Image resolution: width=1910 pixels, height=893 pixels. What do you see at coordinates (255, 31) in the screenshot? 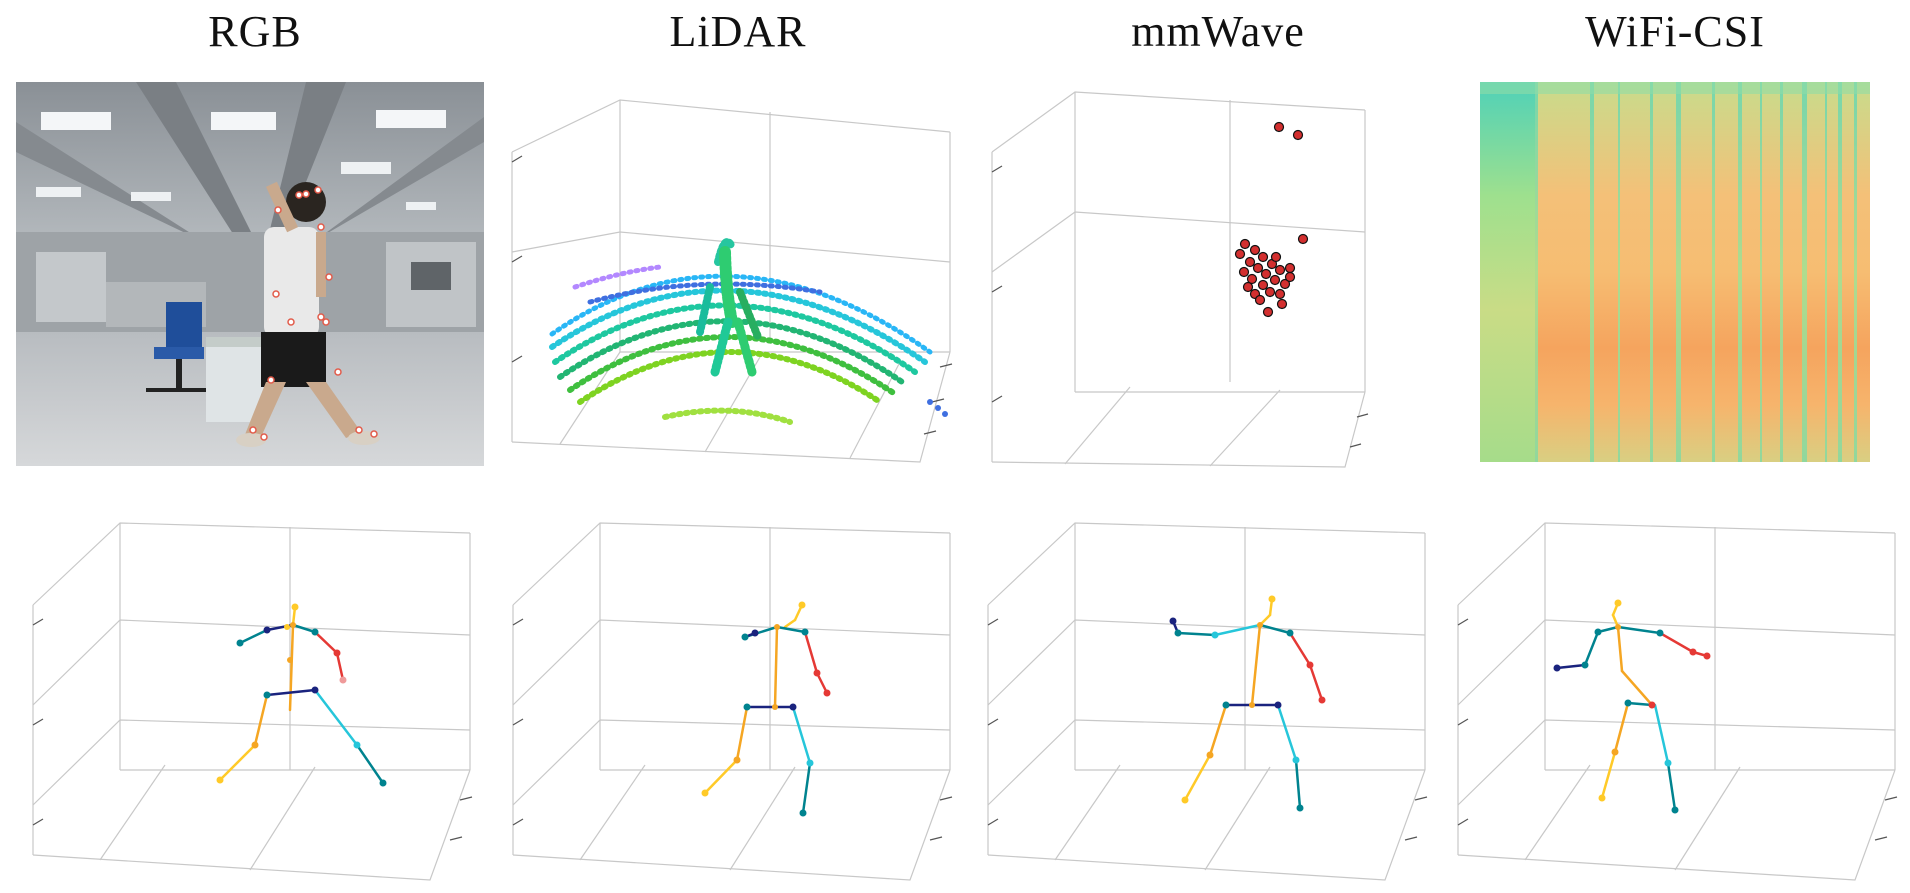
I see `title-rgb: RGB` at bounding box center [255, 31].